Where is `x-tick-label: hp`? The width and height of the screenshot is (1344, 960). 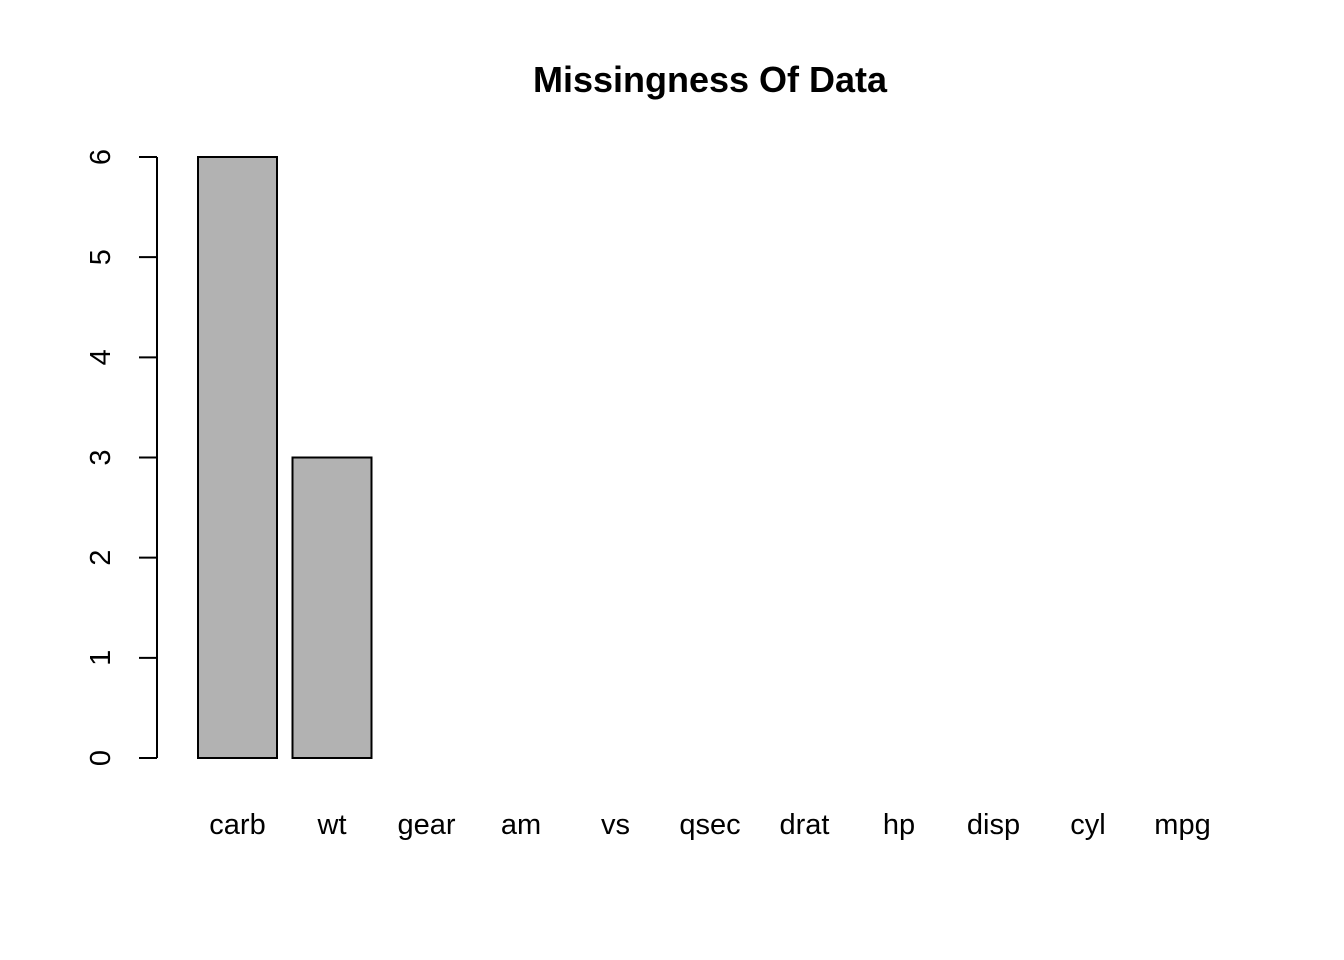
x-tick-label: hp is located at coordinates (899, 825).